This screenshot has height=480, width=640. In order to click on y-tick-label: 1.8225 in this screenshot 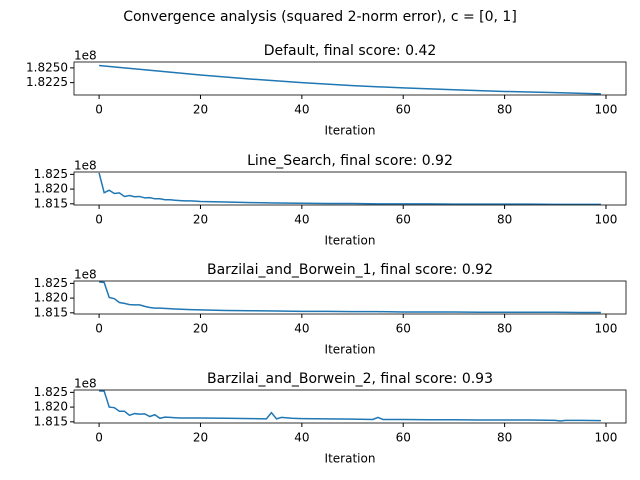, I will do `click(47, 82)`.